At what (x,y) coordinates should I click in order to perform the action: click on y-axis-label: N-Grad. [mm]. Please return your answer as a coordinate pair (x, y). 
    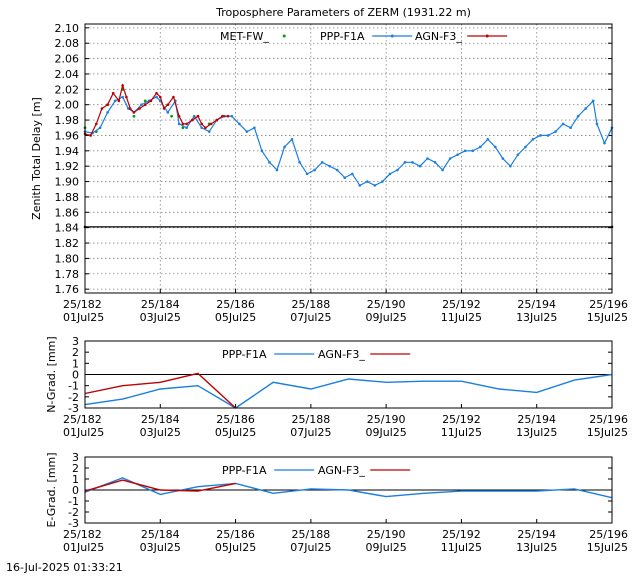
    Looking at the image, I should click on (51, 374).